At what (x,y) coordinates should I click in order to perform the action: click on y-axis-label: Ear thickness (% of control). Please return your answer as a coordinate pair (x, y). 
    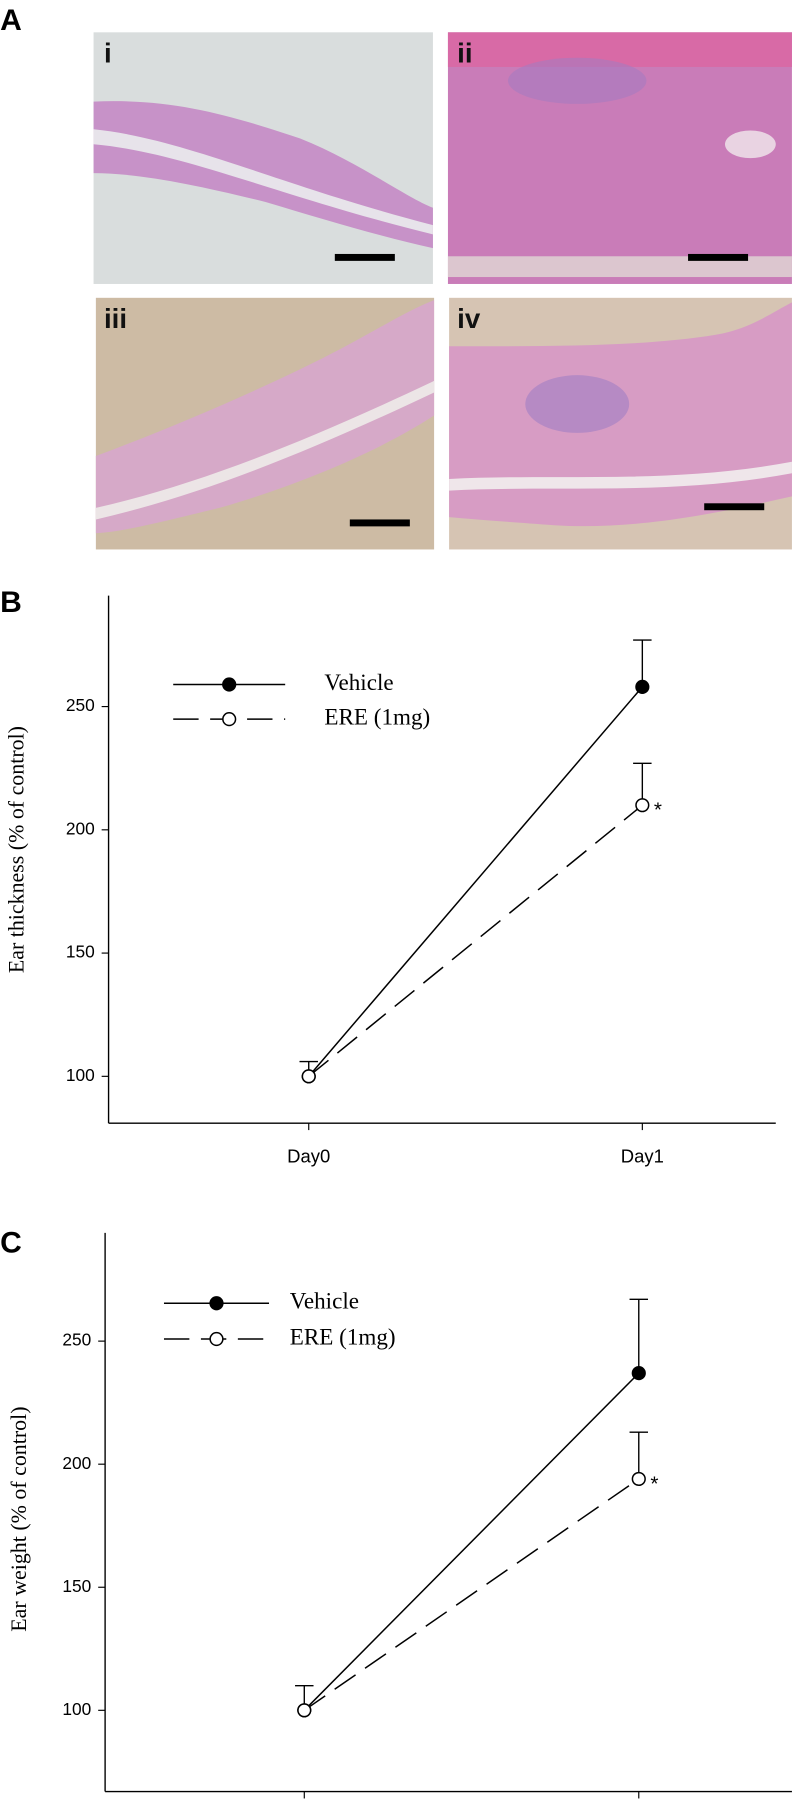
    Looking at the image, I should click on (16, 849).